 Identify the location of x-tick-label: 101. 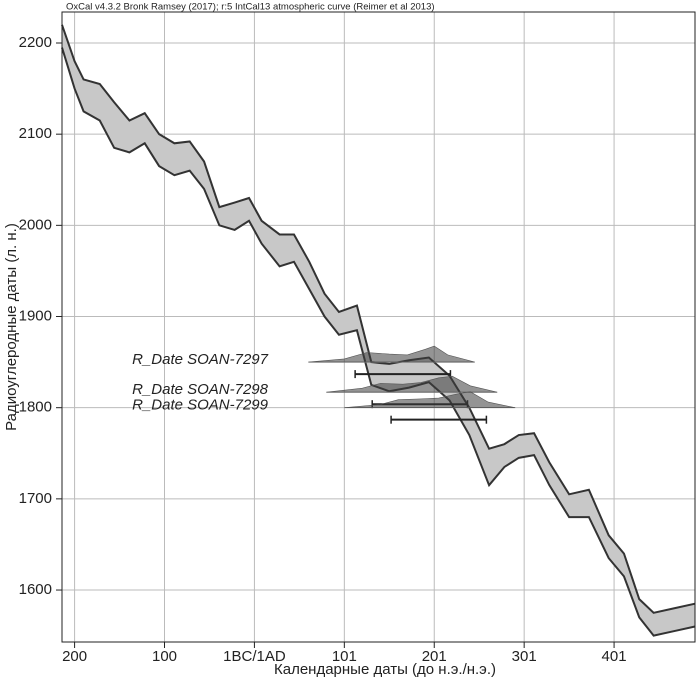
(344, 656).